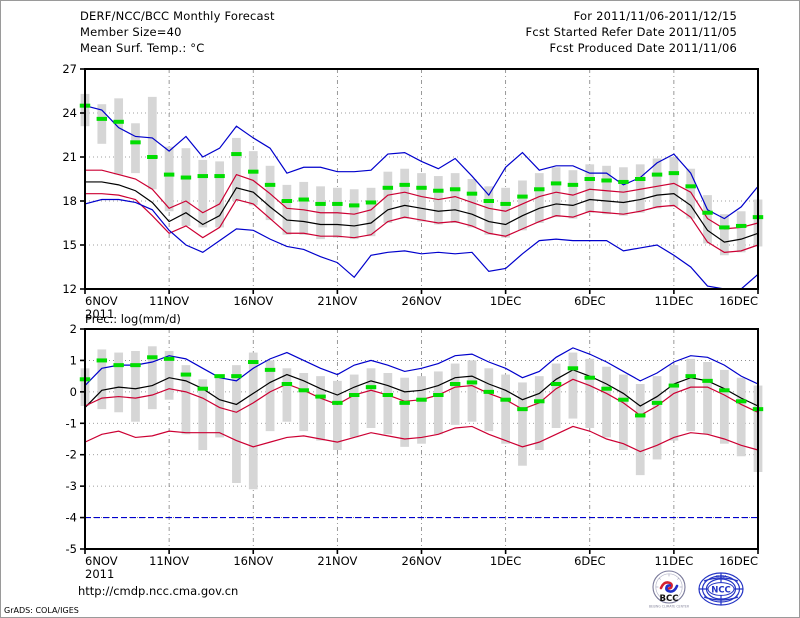  What do you see at coordinates (421, 388) in the screenshot?
I see `precipitation-series-mean` at bounding box center [421, 388].